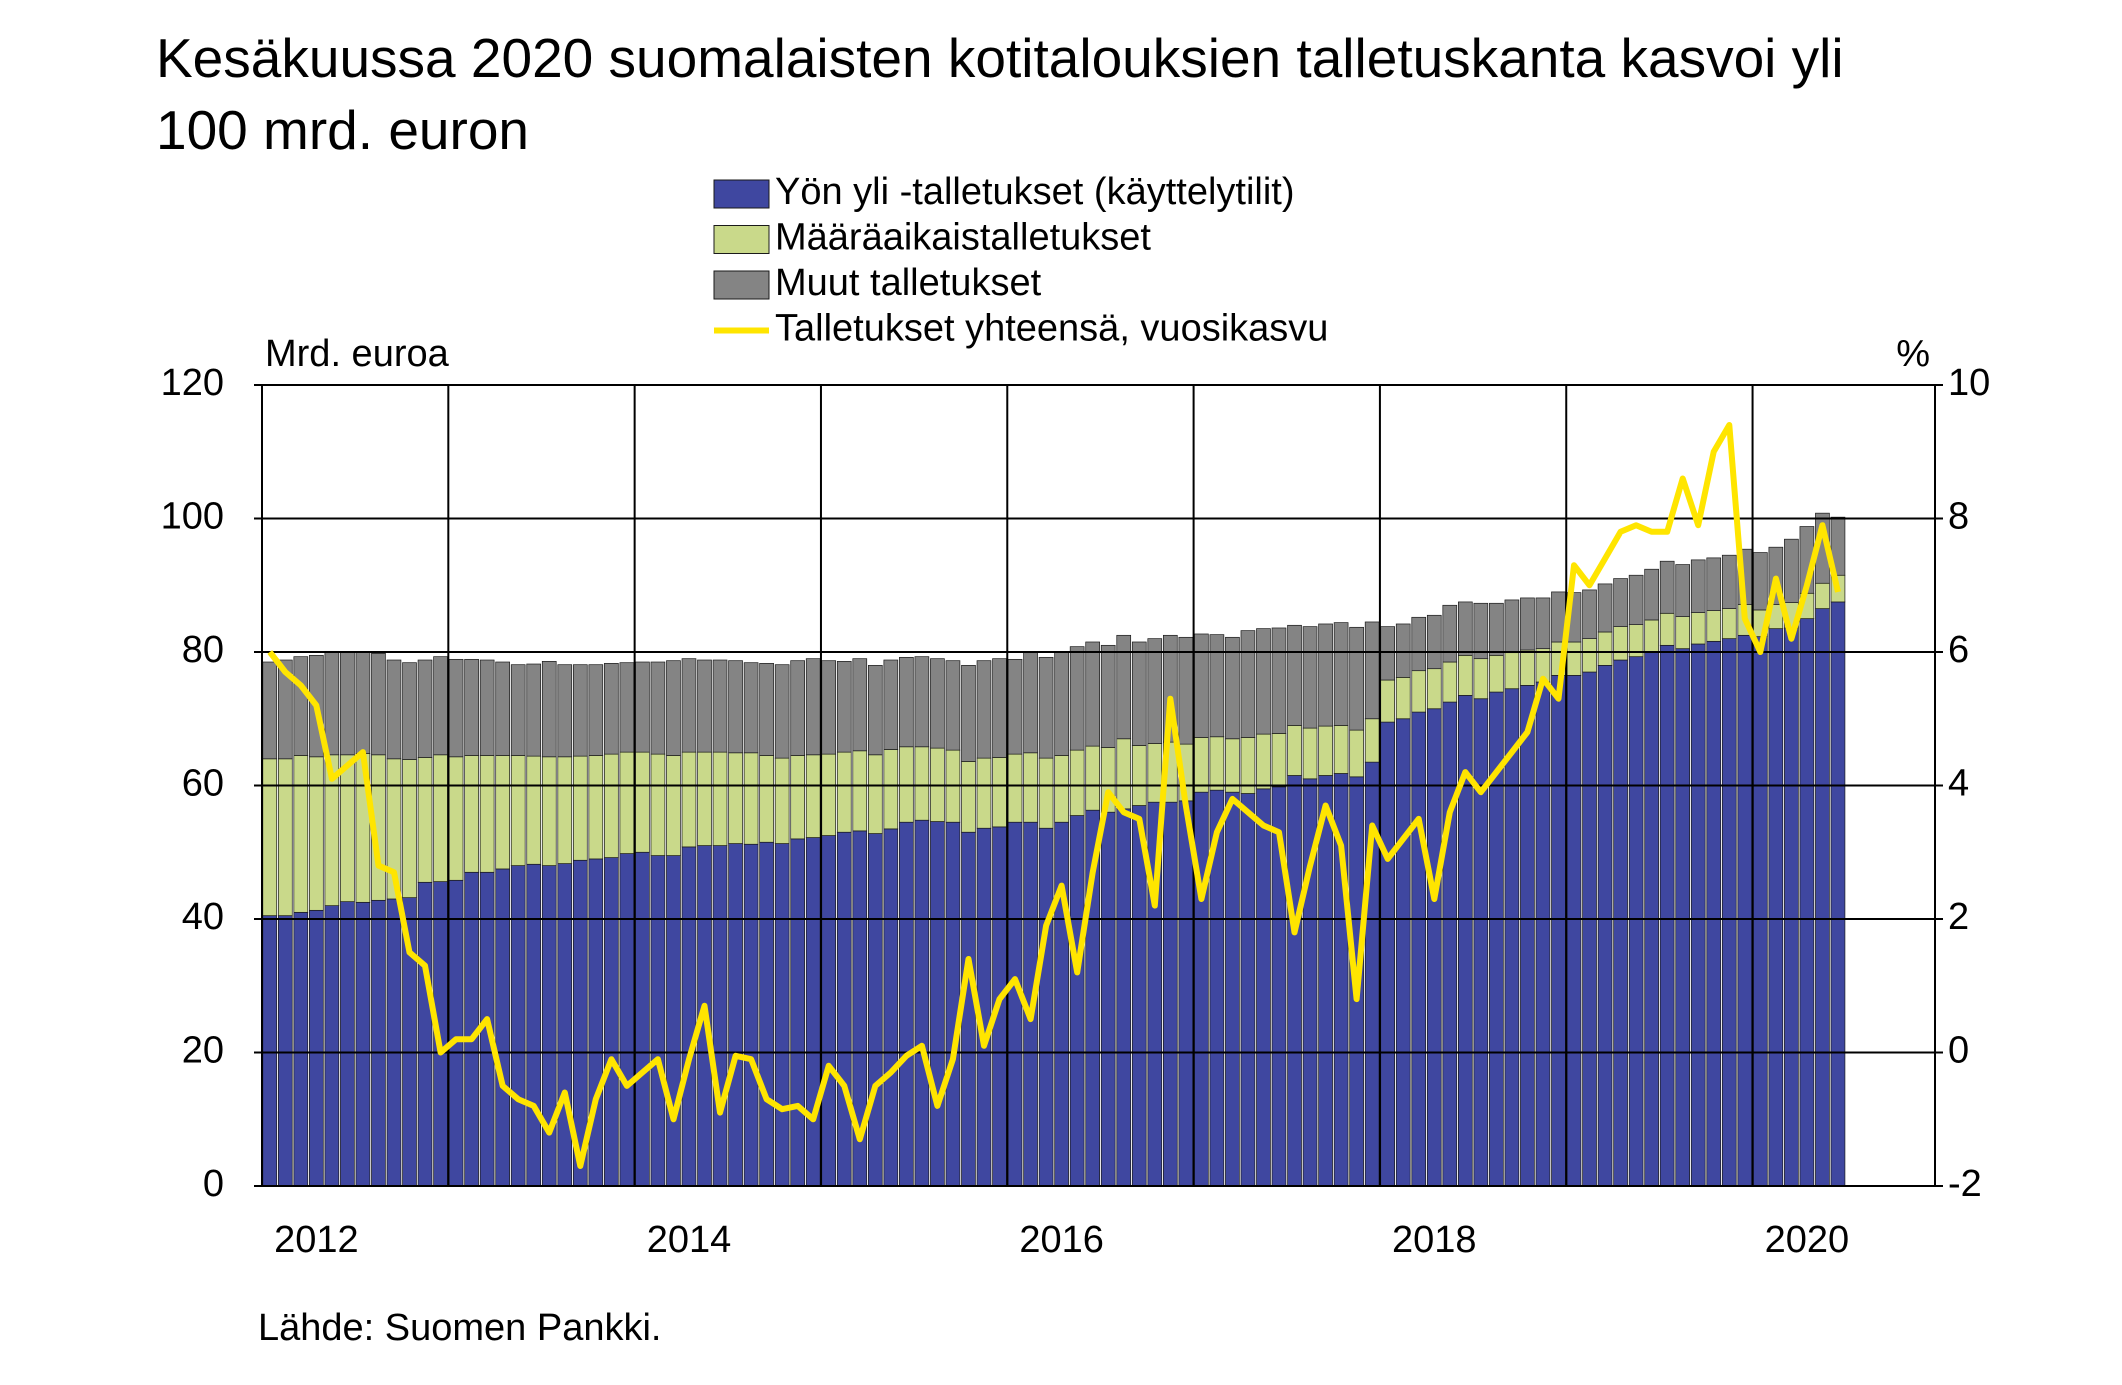  Describe the element at coordinates (1965, 1184) in the screenshot. I see `y2-tick-label: -2` at that location.